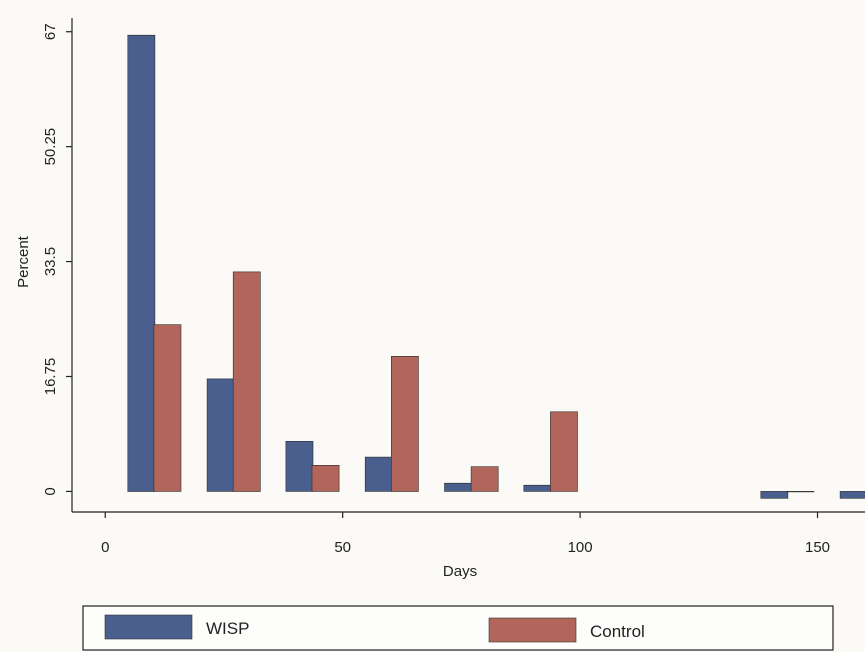 The image size is (865, 652). What do you see at coordinates (50, 31) in the screenshot?
I see `y-tick-label-4: 67` at bounding box center [50, 31].